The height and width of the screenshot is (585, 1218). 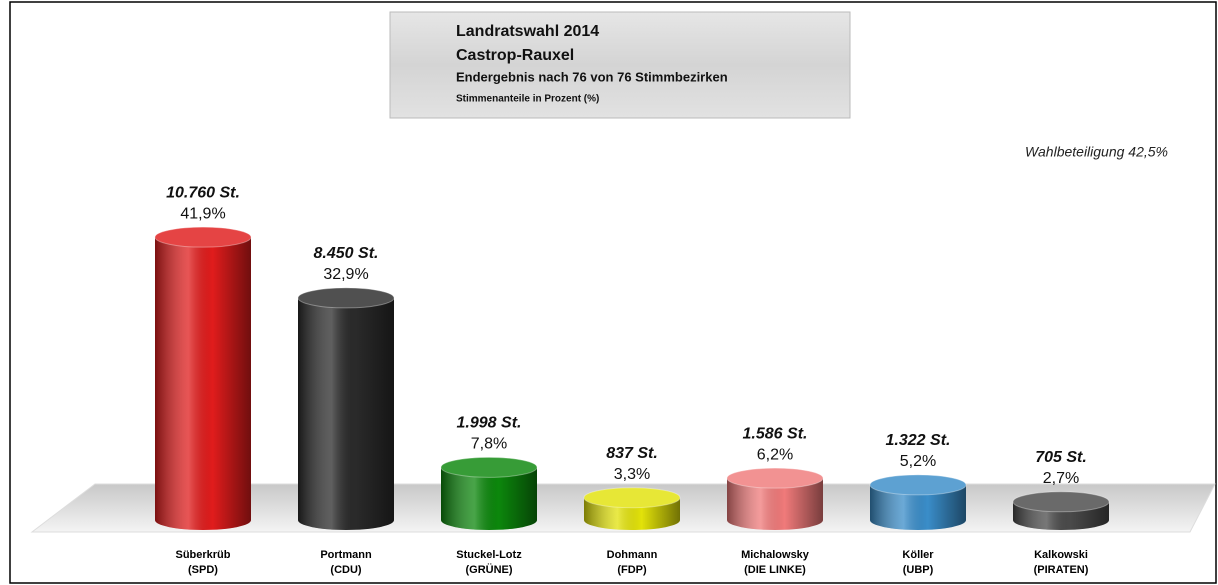 I want to click on chart-title: Landratswahl 2014, so click(x=527, y=31).